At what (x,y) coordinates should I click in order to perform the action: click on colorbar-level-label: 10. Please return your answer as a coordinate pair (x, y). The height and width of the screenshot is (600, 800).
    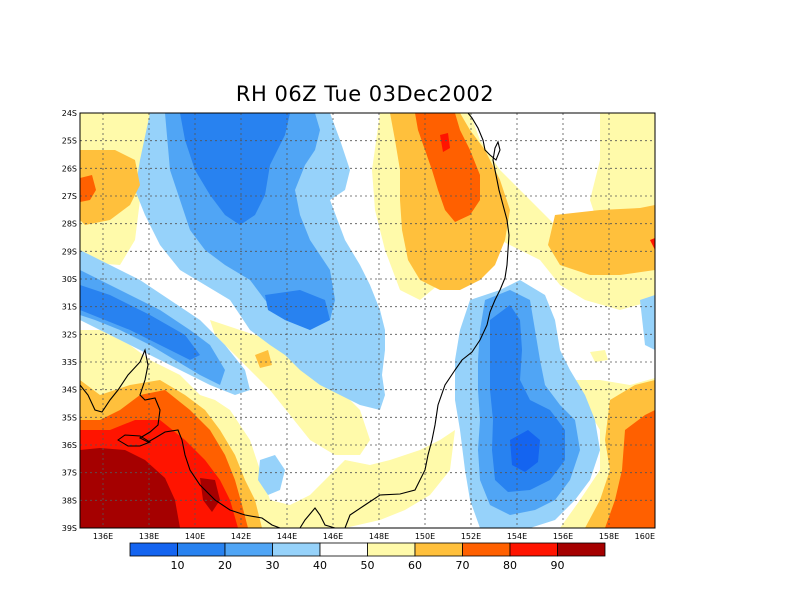
    Looking at the image, I should click on (178, 565).